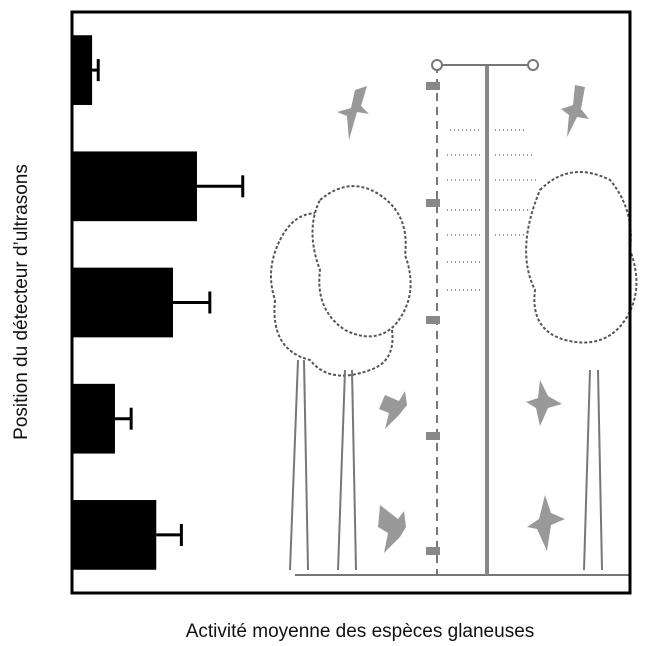  Describe the element at coordinates (21, 302) in the screenshot. I see `y-axis-label: Position du détecteur d’ultrasons` at that location.